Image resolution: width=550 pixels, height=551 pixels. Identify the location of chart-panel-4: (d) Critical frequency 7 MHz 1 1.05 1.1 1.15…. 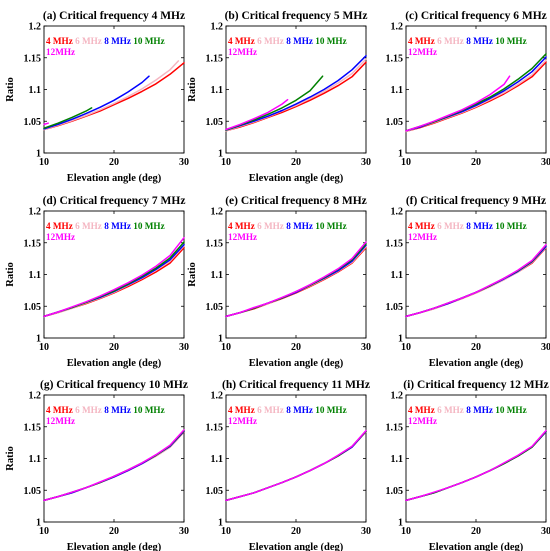
(97, 282).